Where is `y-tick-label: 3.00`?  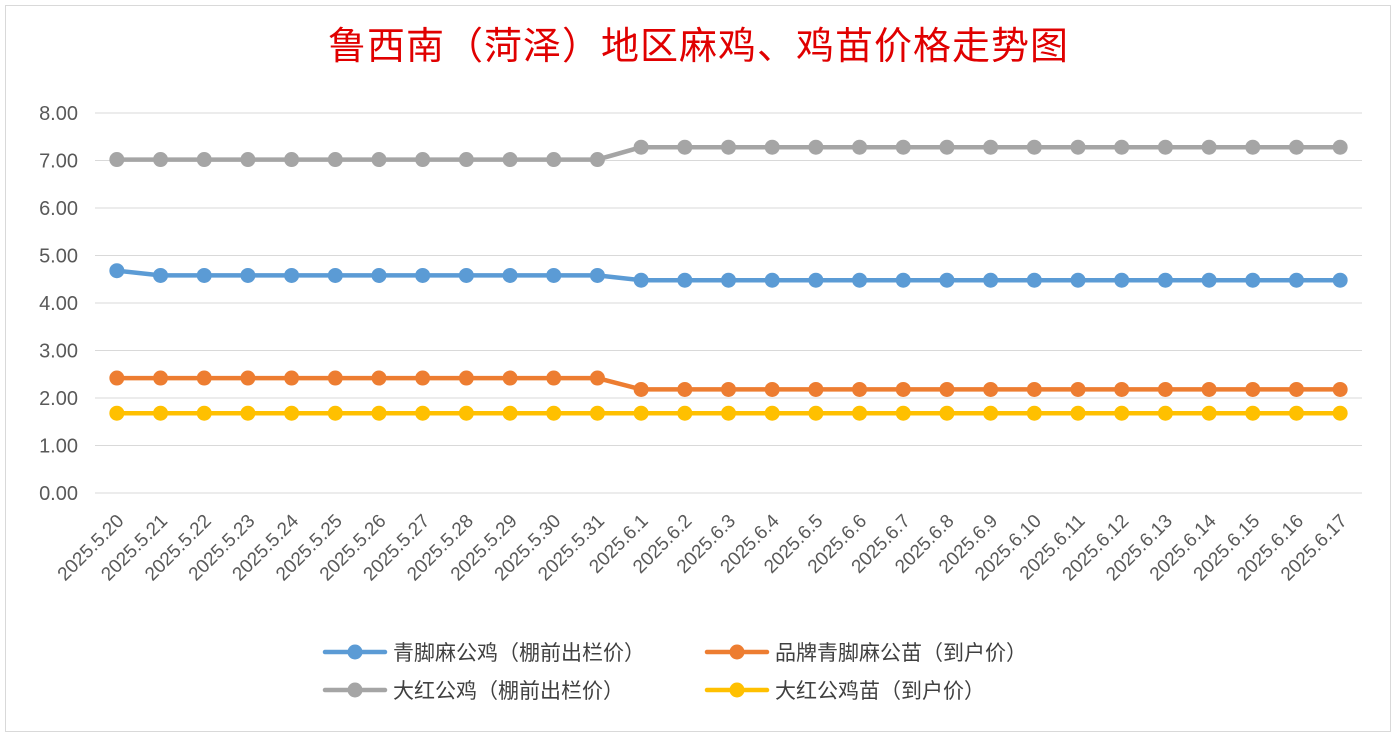 y-tick-label: 3.00 is located at coordinates (58, 352).